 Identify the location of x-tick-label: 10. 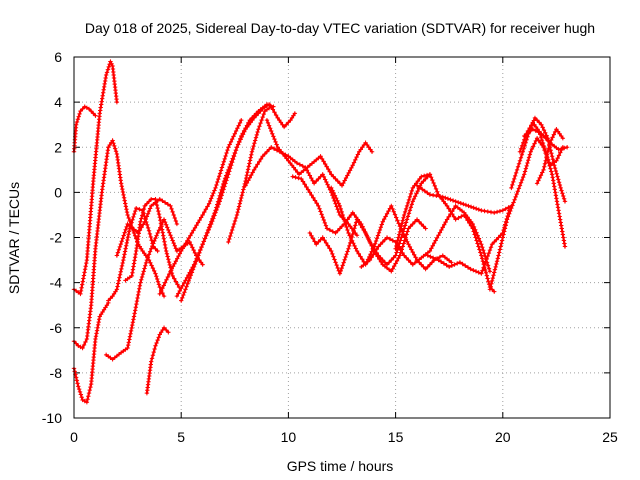
(289, 437).